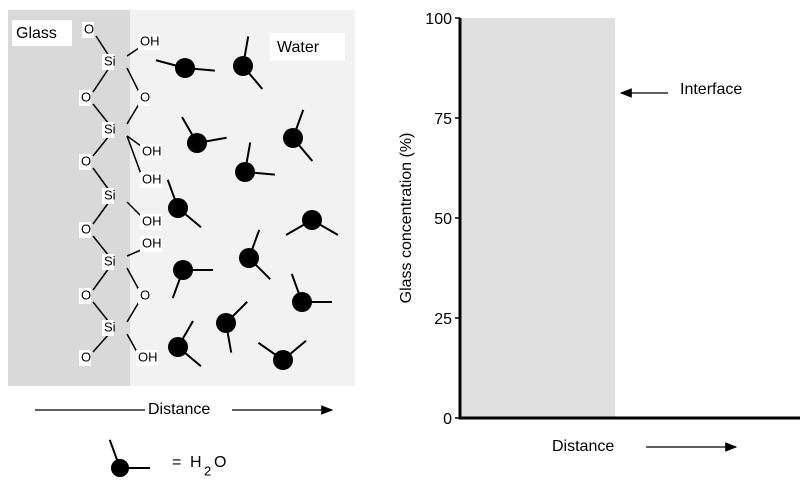 The height and width of the screenshot is (482, 800). What do you see at coordinates (220, 462) in the screenshot?
I see `legend-o: O` at bounding box center [220, 462].